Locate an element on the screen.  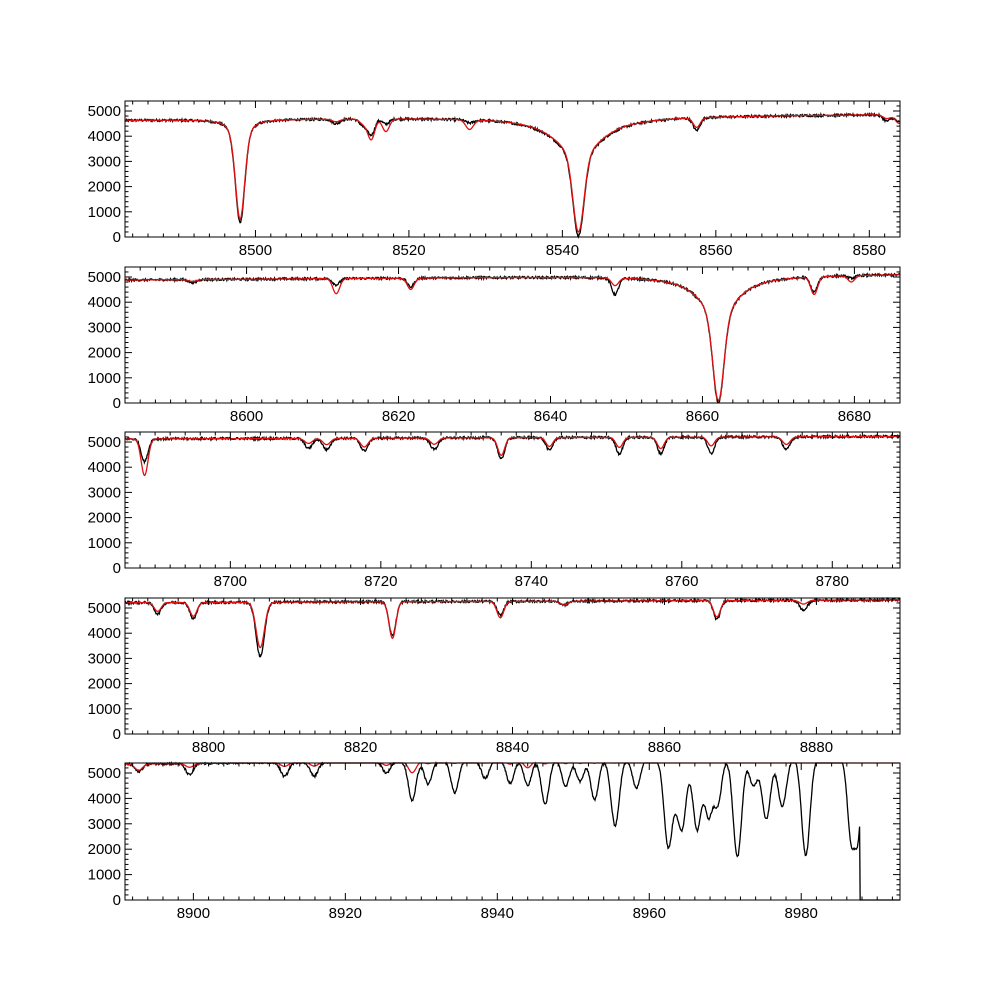
x-tick-label: 8840 is located at coordinates (512, 747).